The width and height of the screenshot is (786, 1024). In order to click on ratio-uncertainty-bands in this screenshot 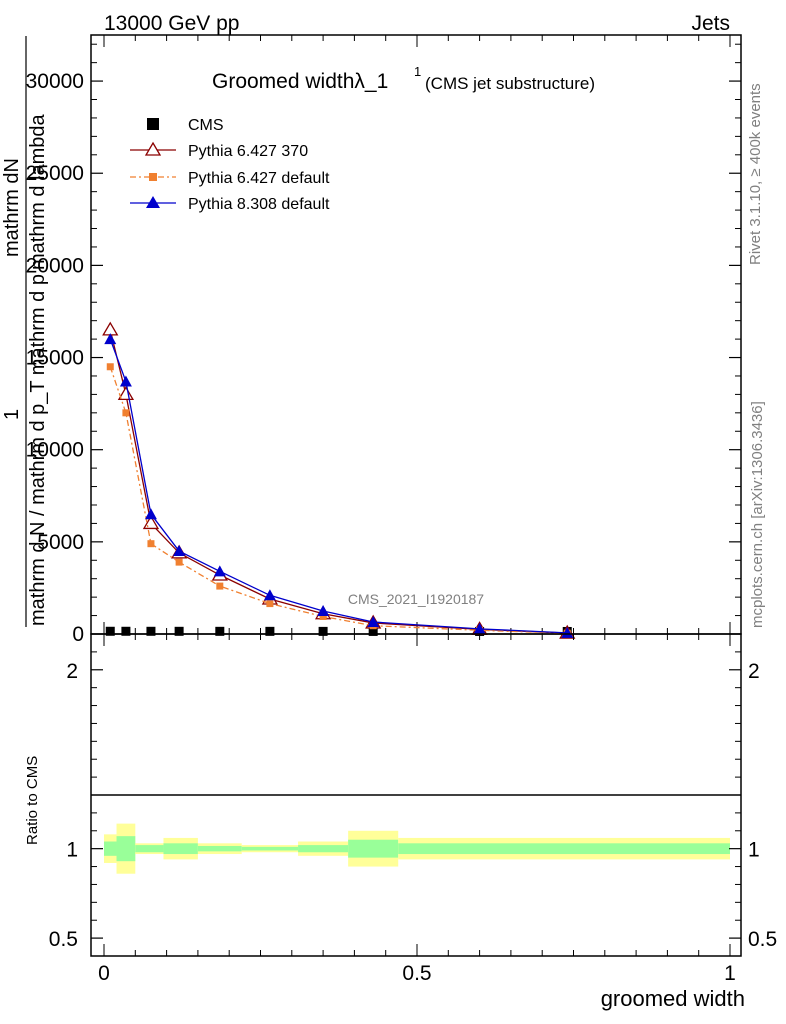, I will do `click(417, 848)`.